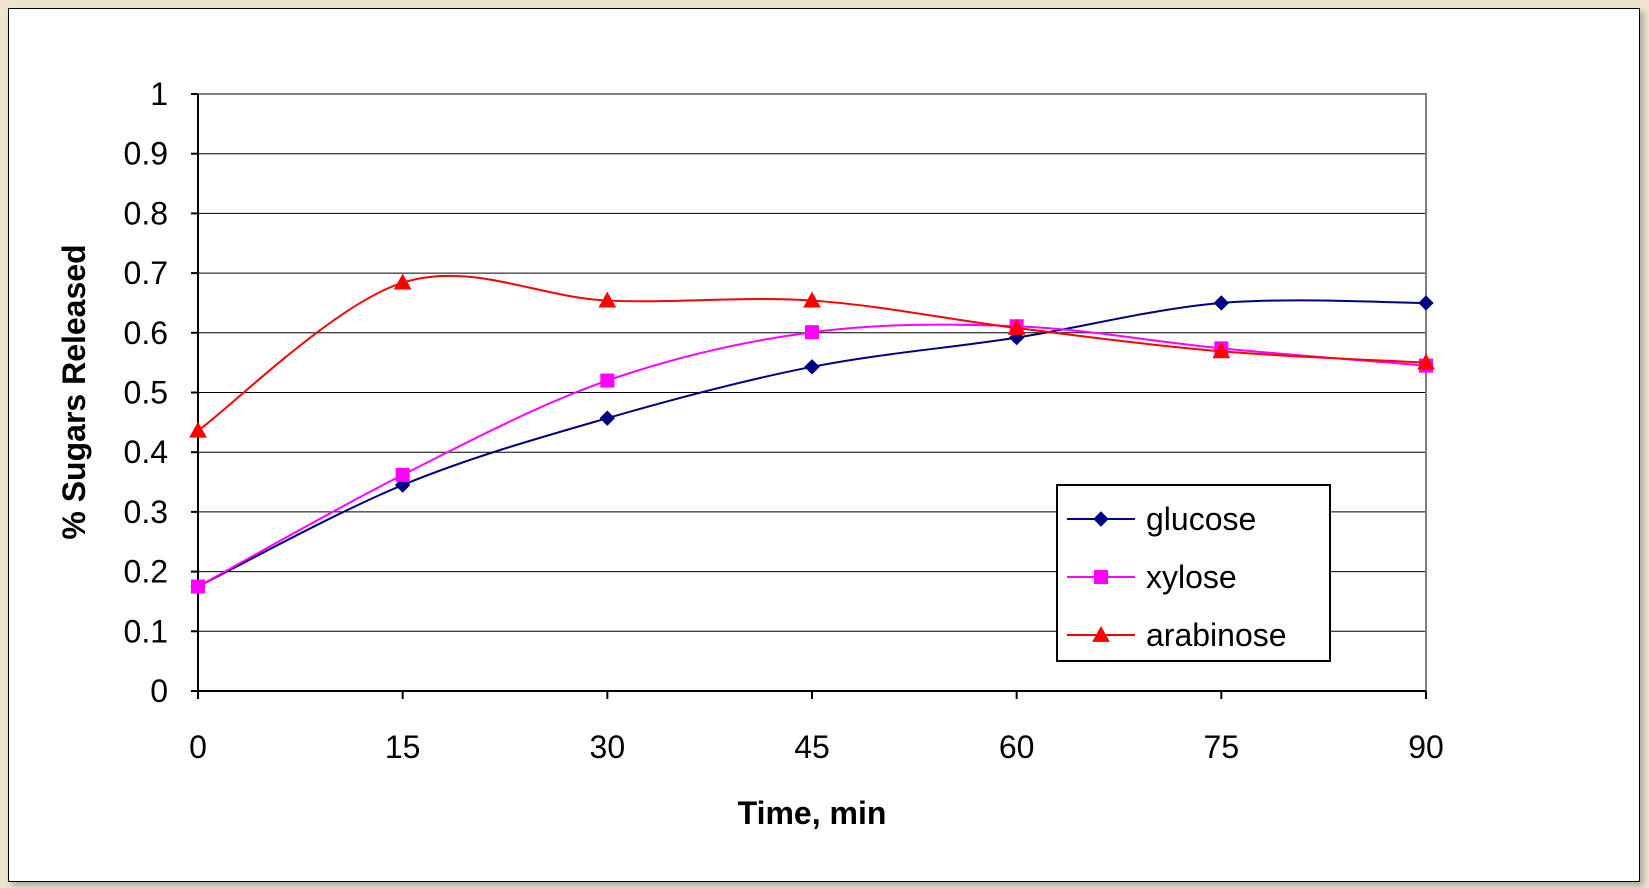 This screenshot has height=888, width=1649. Describe the element at coordinates (1101, 577) in the screenshot. I see `legend-marker-xylose` at that location.